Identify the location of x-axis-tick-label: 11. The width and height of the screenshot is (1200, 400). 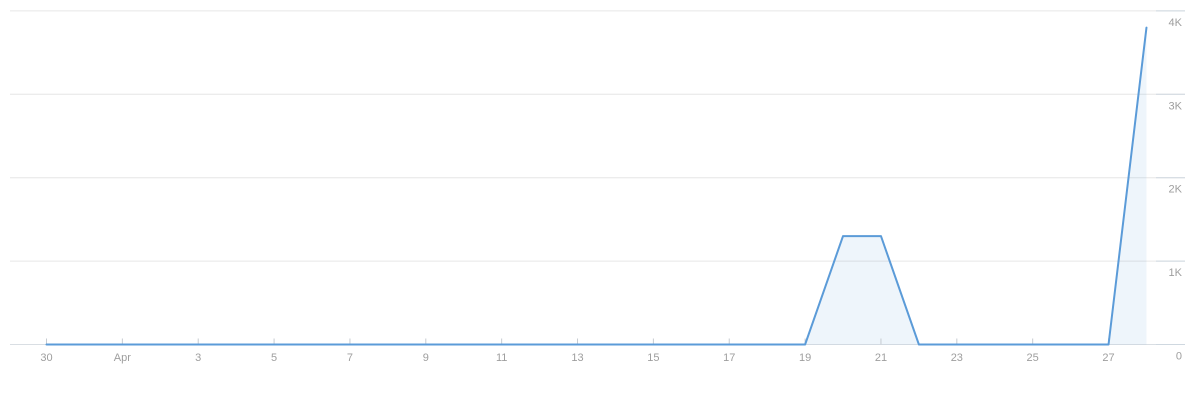
(501, 358).